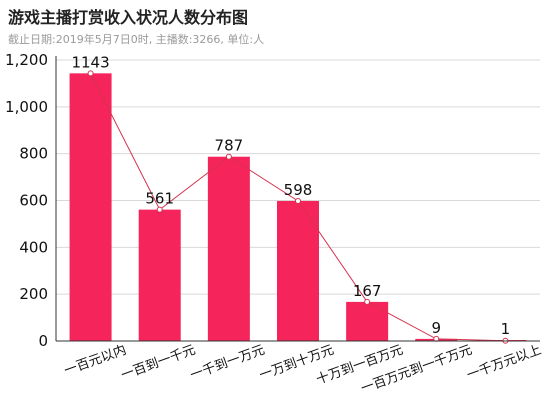  Describe the element at coordinates (506, 329) in the screenshot. I see `data-label: 1` at that location.